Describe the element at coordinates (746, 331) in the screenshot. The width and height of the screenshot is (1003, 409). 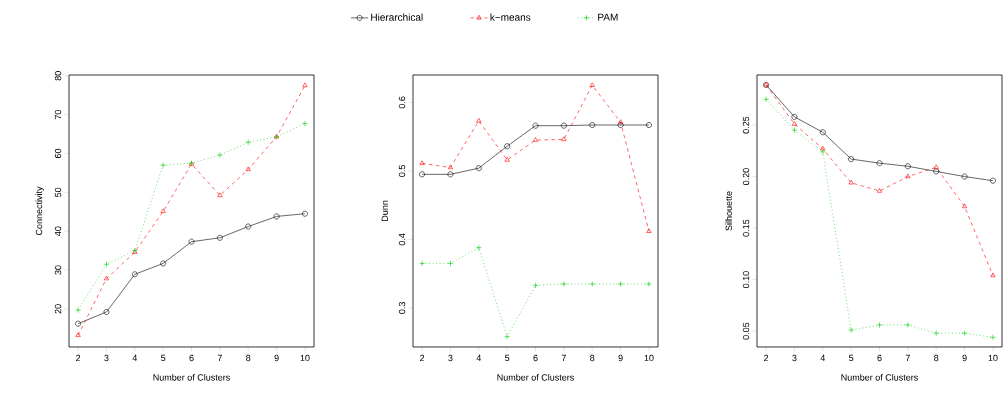
I see `y-tick-label: 0.05` at that location.